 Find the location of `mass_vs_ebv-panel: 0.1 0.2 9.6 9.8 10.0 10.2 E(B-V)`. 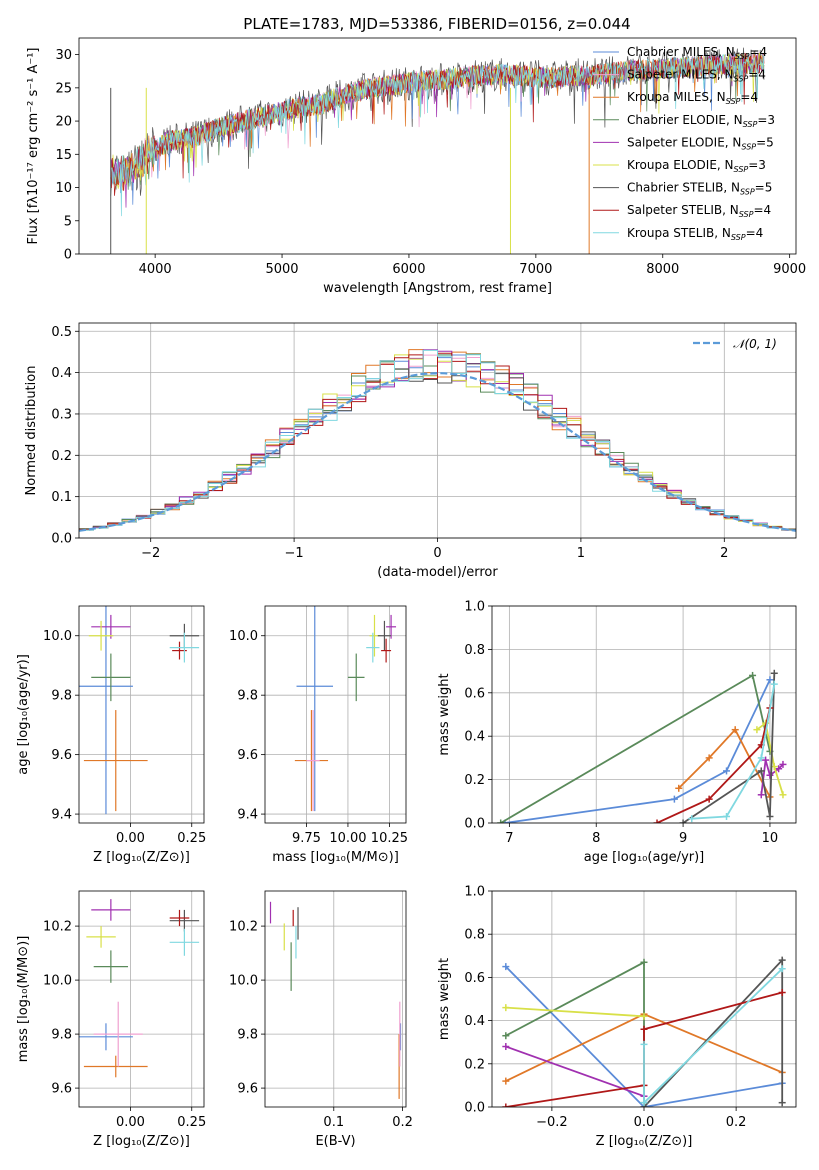

mass_vs_ebv-panel: 0.1 0.2 9.6 9.8 10.0 10.2 E(B-V) is located at coordinates (321, 1019).